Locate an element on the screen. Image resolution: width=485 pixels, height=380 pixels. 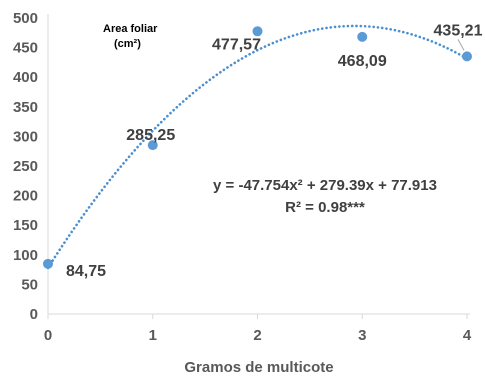
y-axis: 0 50 100 150 200 250 300 350 400 450 500 is located at coordinates (31, 166).